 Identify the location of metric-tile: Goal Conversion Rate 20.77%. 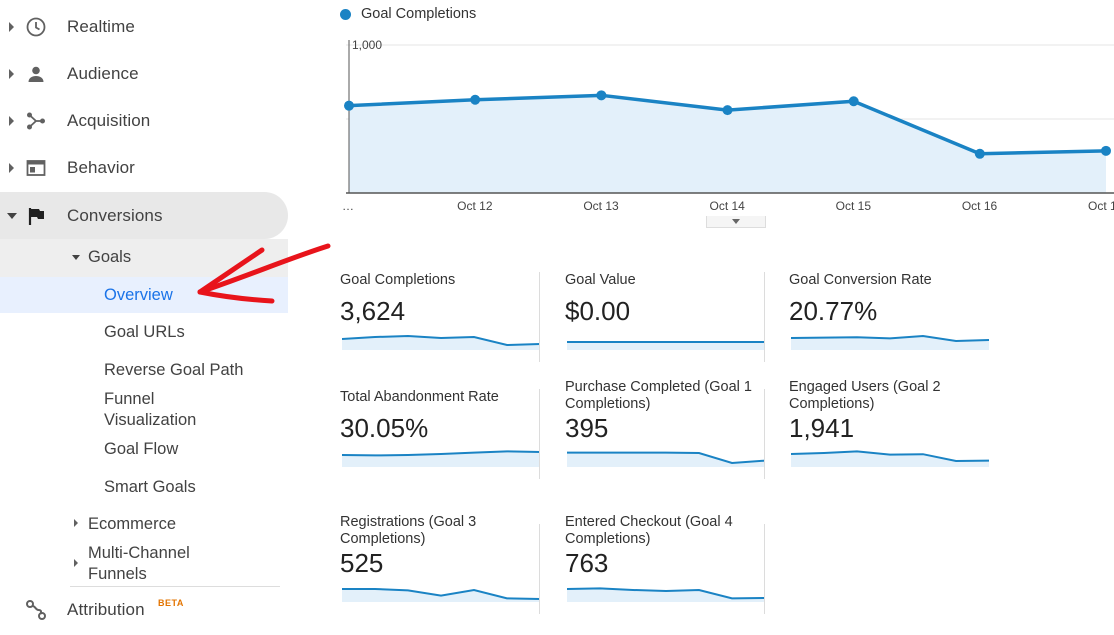
(877, 317).